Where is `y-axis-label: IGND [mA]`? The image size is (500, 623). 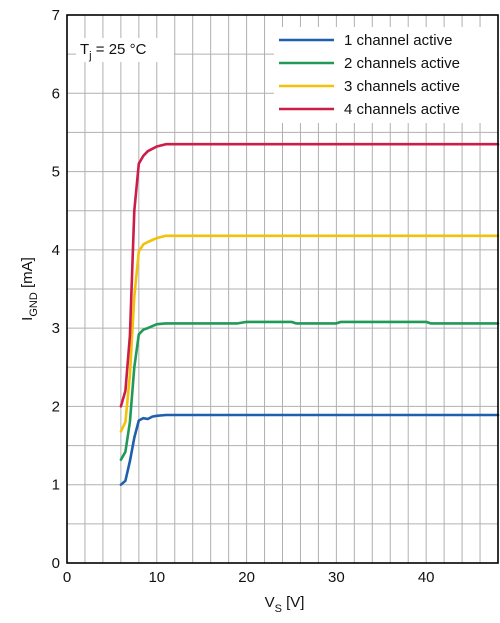 y-axis-label: IGND [mA] is located at coordinates (29, 289).